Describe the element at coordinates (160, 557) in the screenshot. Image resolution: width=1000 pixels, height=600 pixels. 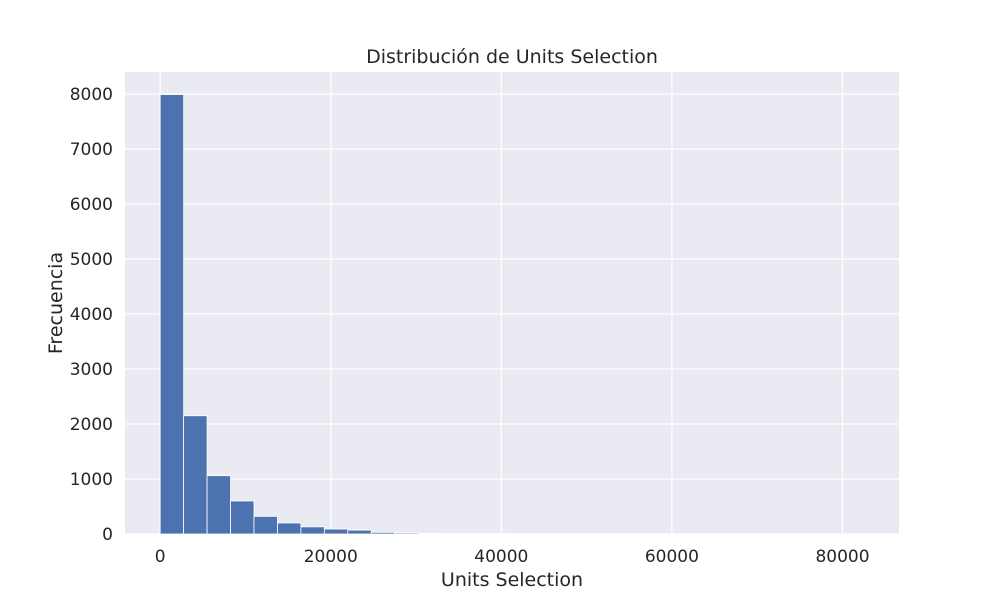
I see `x-tick-label: 0` at that location.